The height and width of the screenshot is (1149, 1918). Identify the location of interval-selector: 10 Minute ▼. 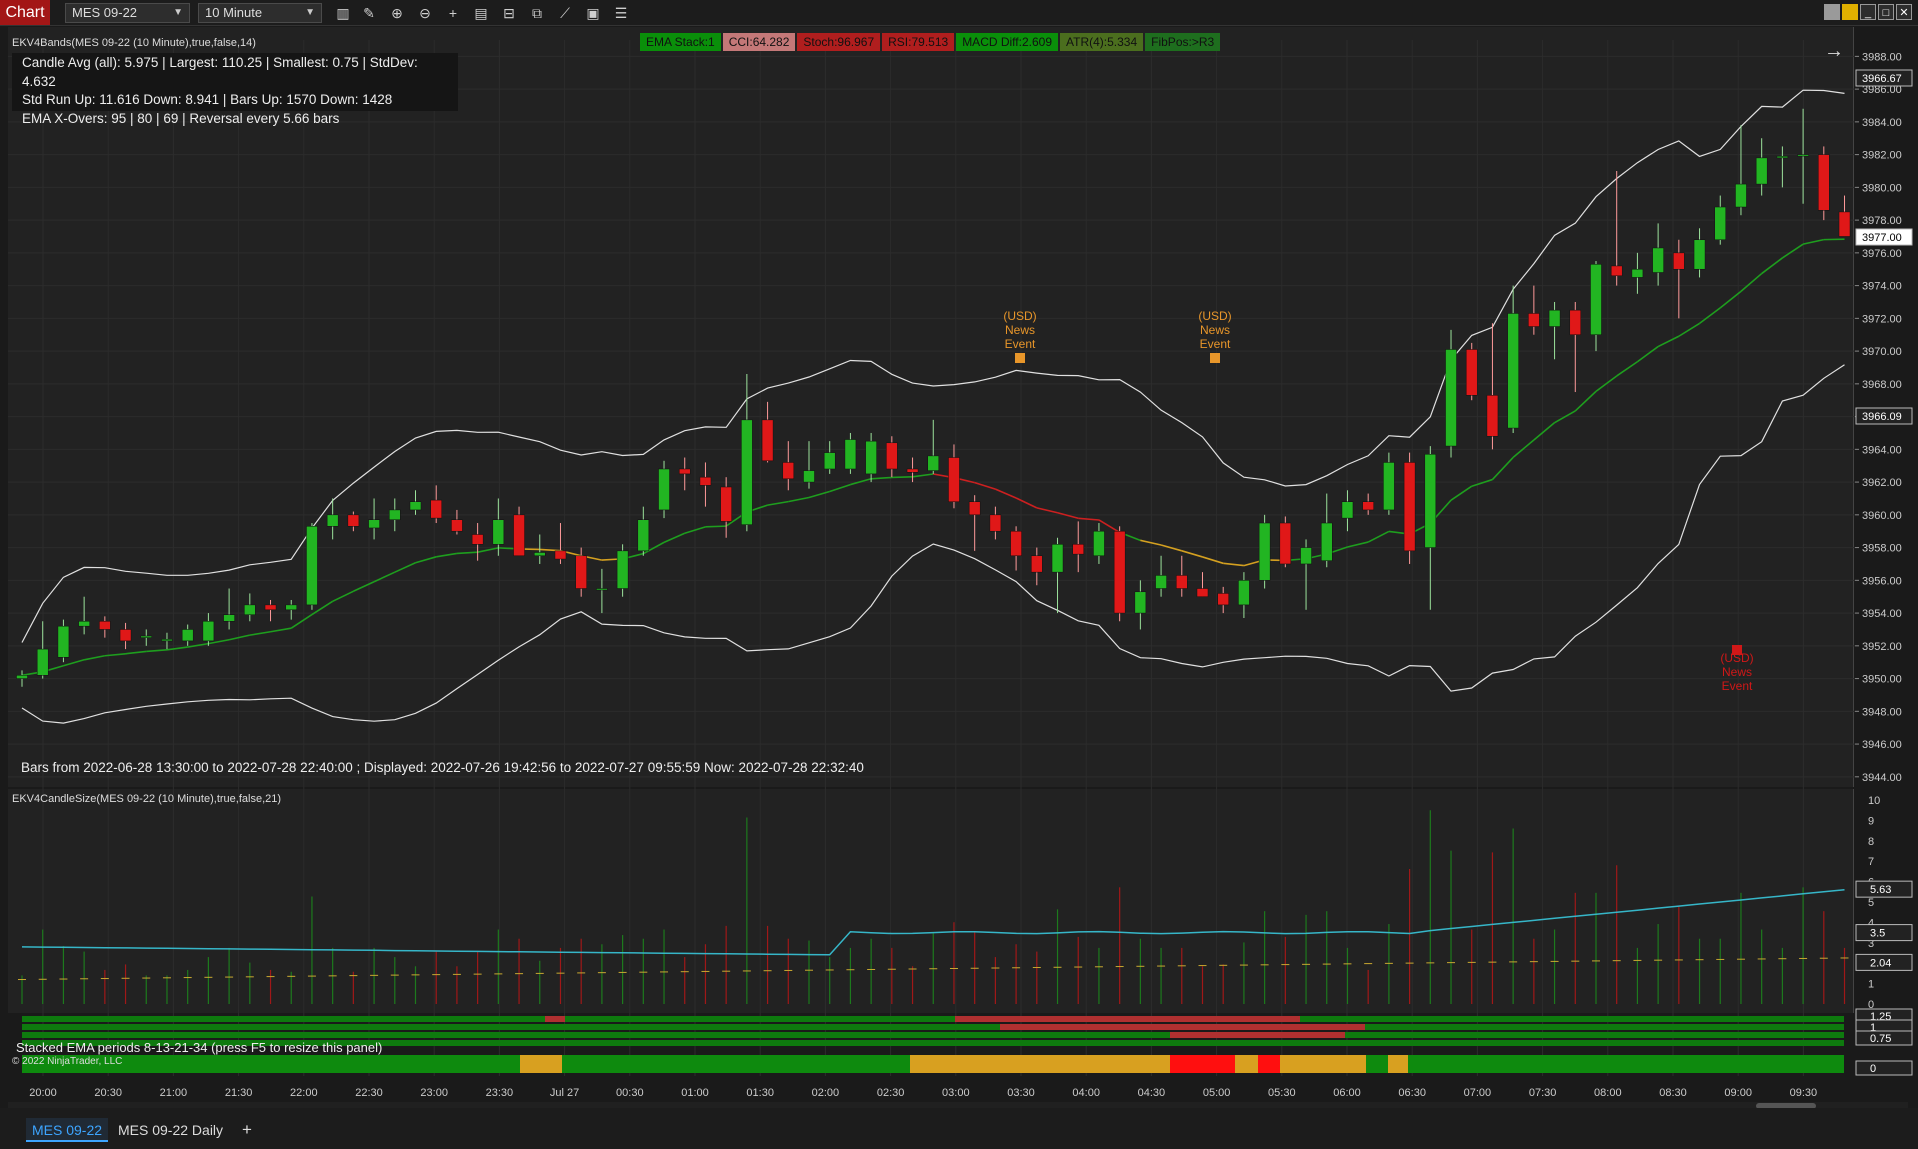
(260, 13).